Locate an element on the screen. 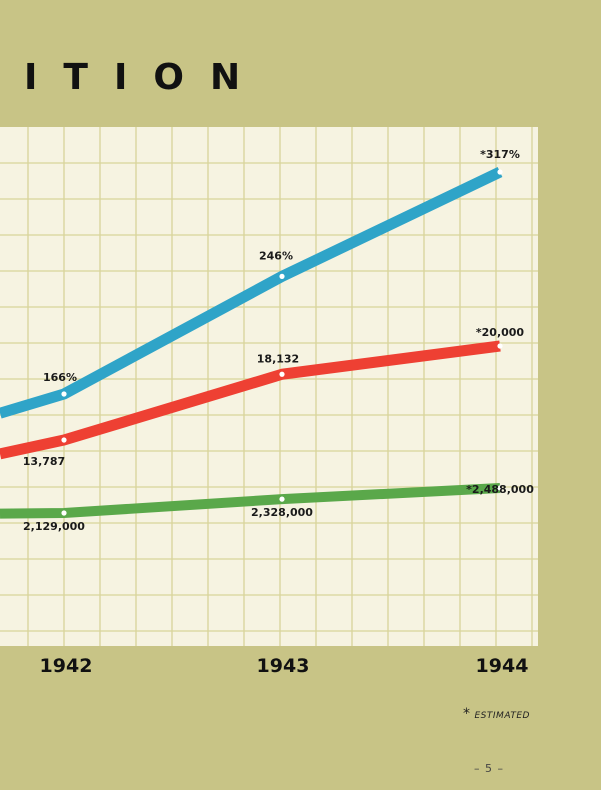  footnote: * ESTIMATED is located at coordinates (496, 714).